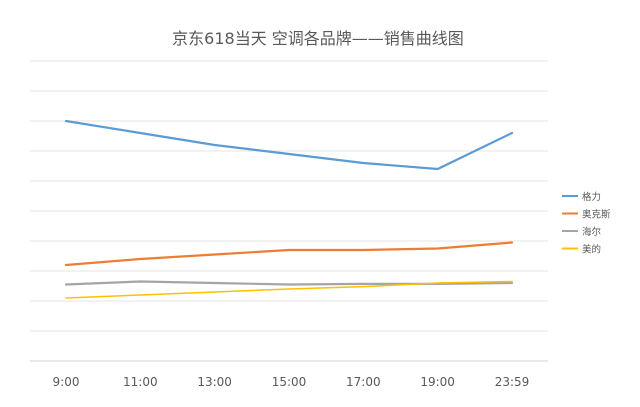  Describe the element at coordinates (592, 232) in the screenshot. I see `legend-label: 海尔` at that location.